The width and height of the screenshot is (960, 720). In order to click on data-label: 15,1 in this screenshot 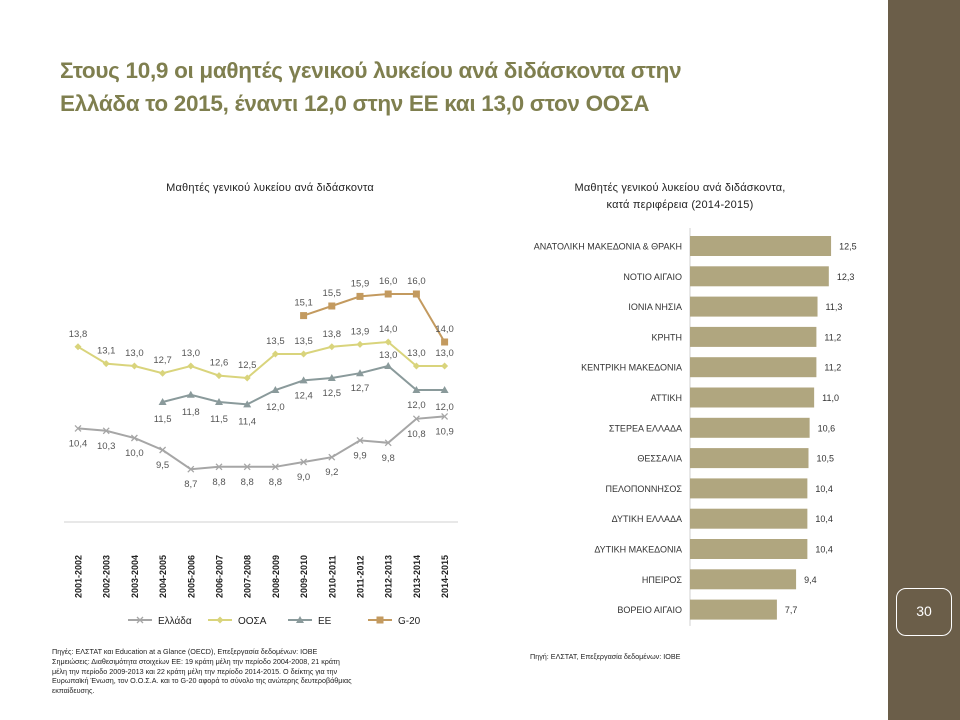, I will do `click(303, 303)`.